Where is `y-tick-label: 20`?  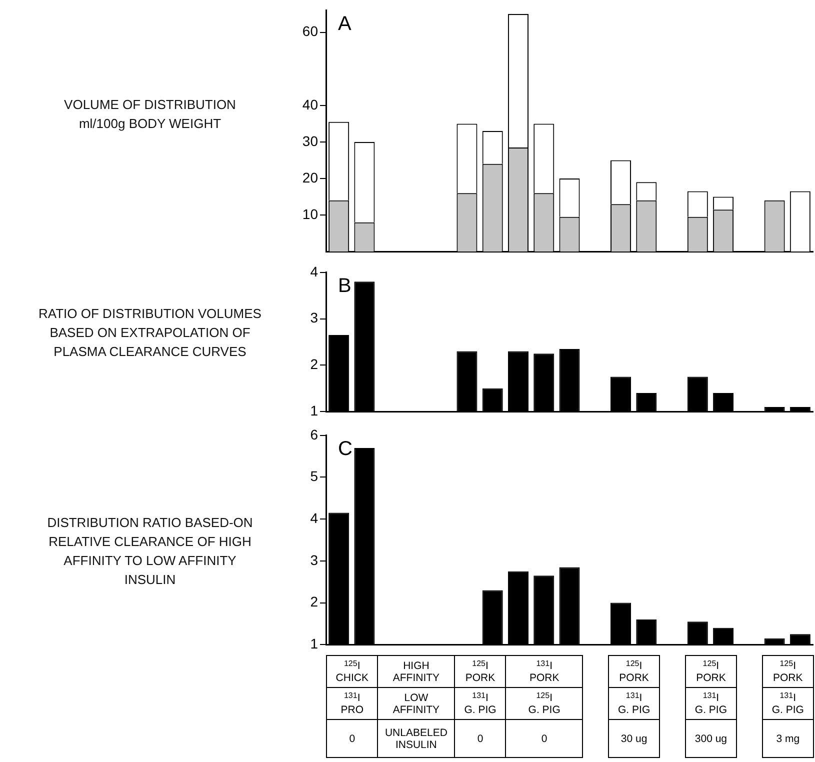 y-tick-label: 20 is located at coordinates (310, 177).